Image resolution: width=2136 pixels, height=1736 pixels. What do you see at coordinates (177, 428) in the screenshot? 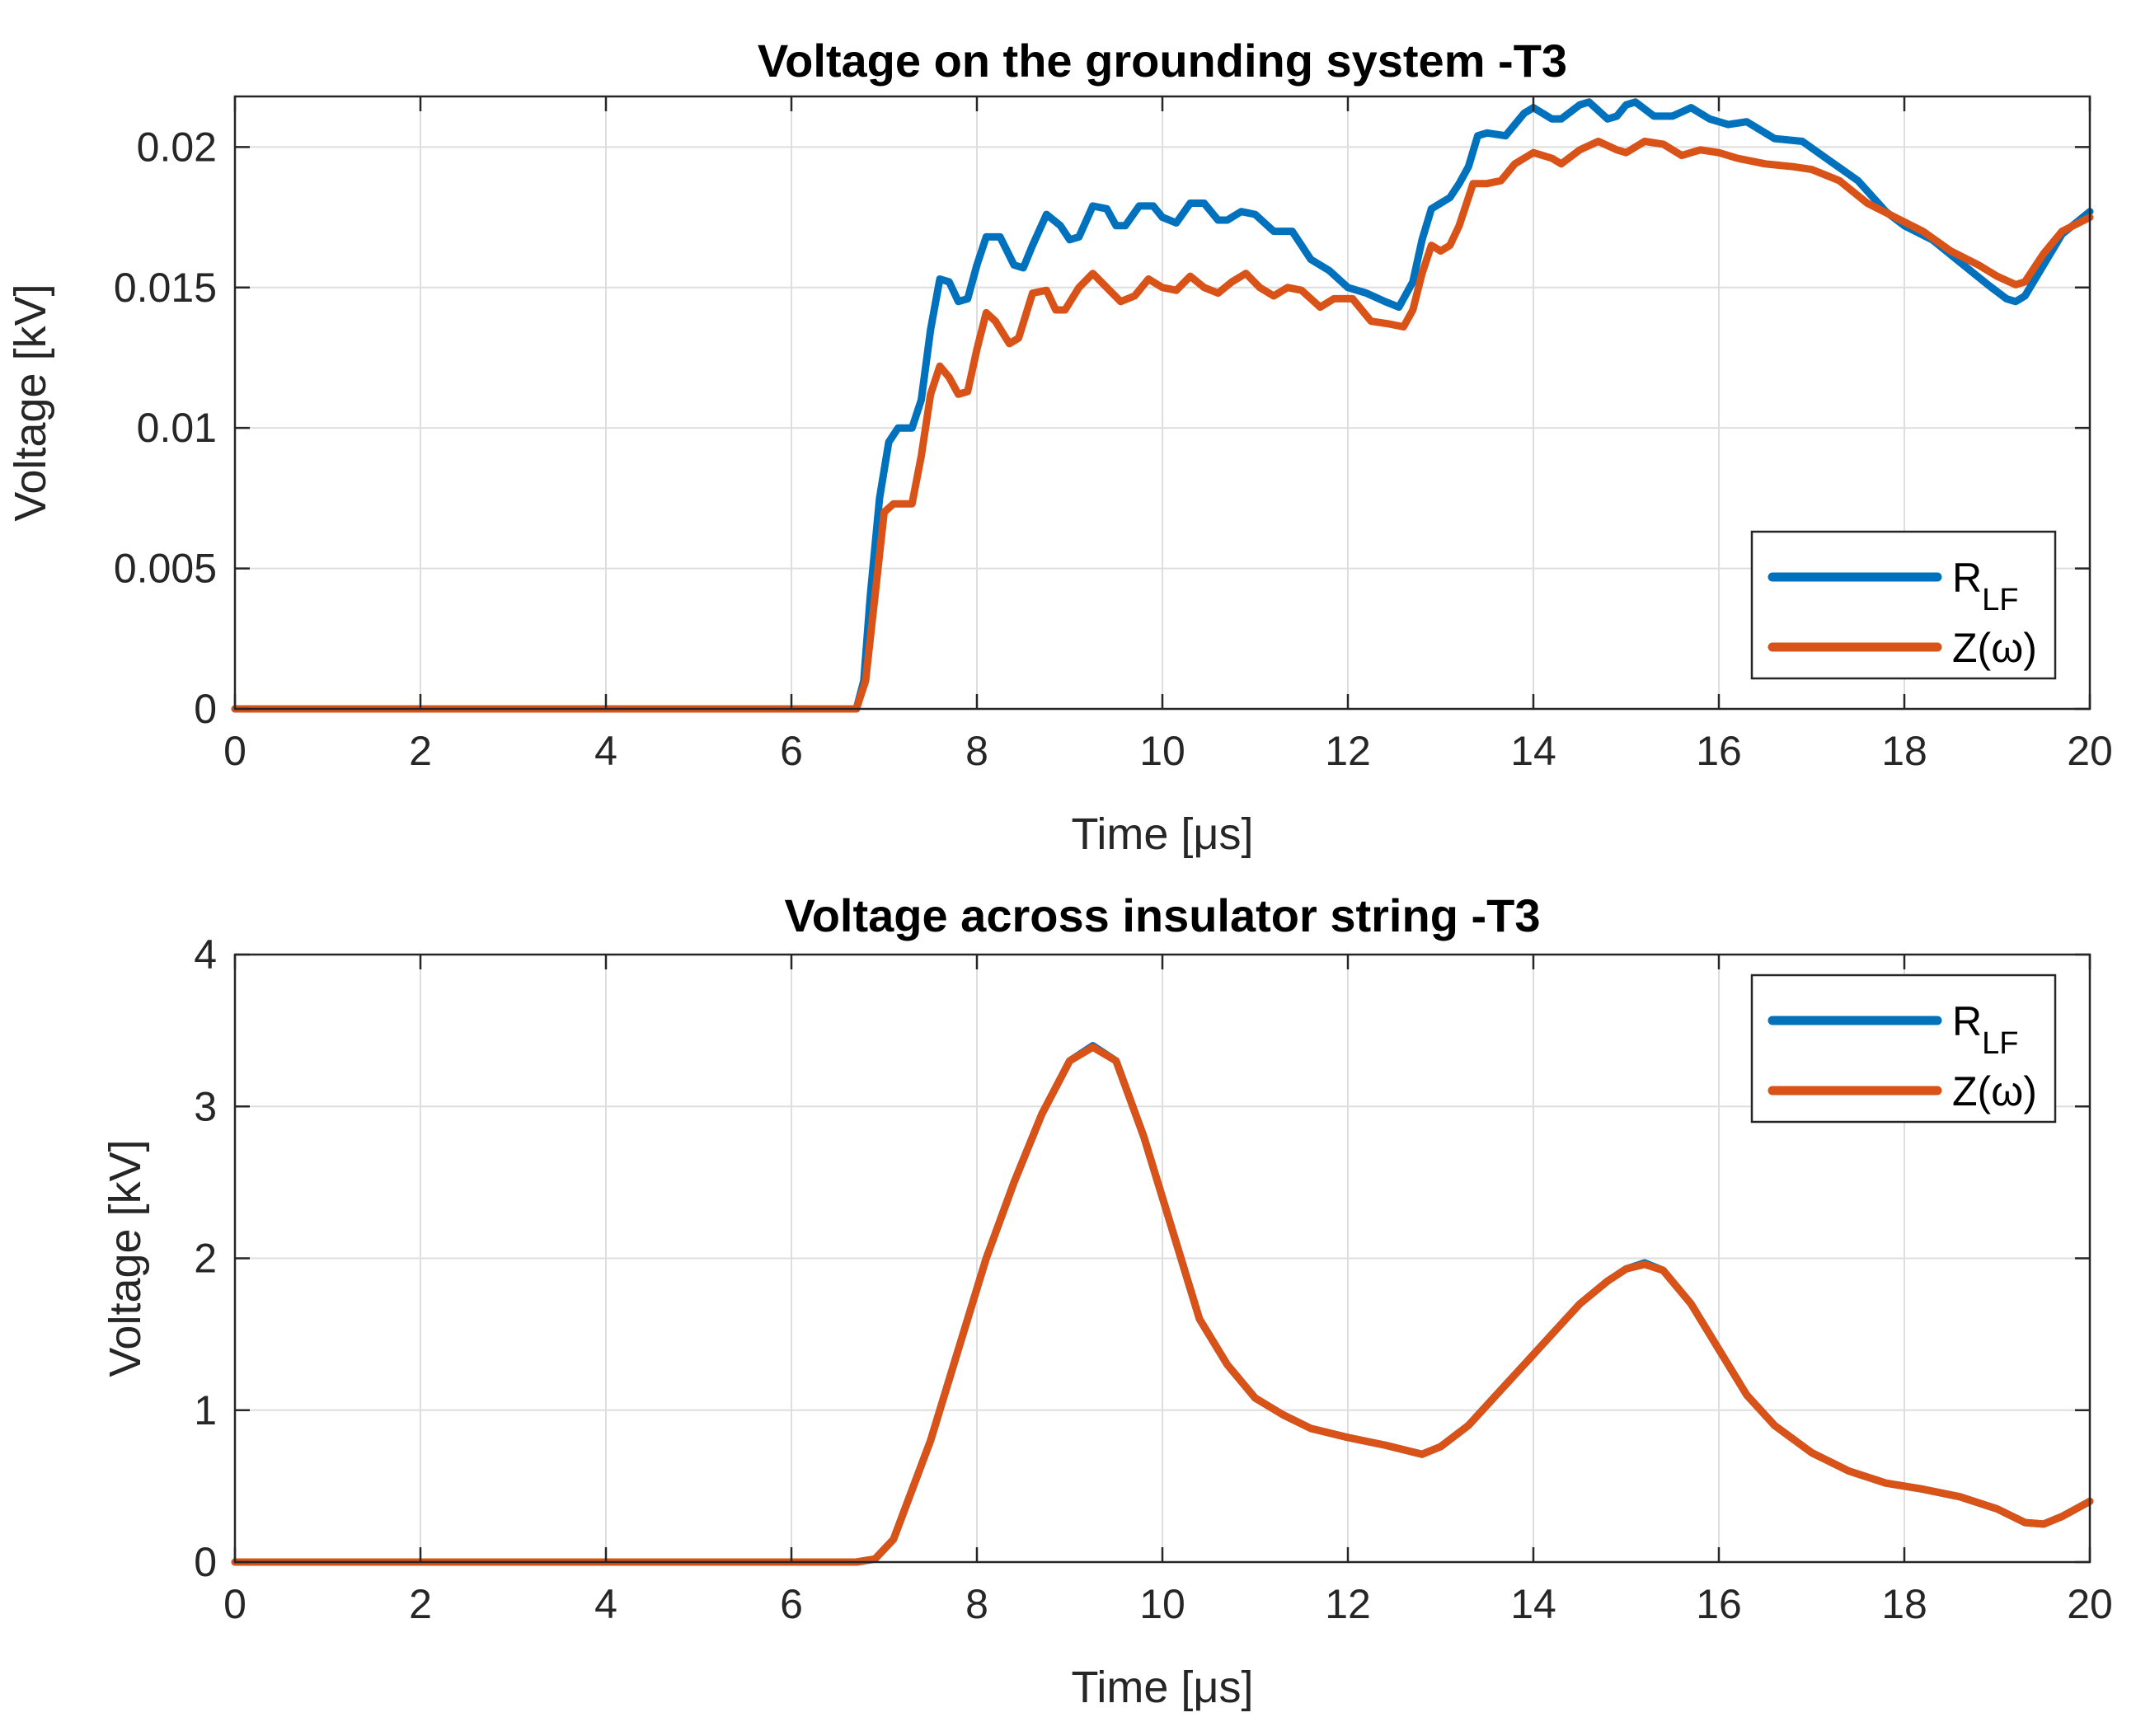
I see `y-tick-label: 0.01` at bounding box center [177, 428].